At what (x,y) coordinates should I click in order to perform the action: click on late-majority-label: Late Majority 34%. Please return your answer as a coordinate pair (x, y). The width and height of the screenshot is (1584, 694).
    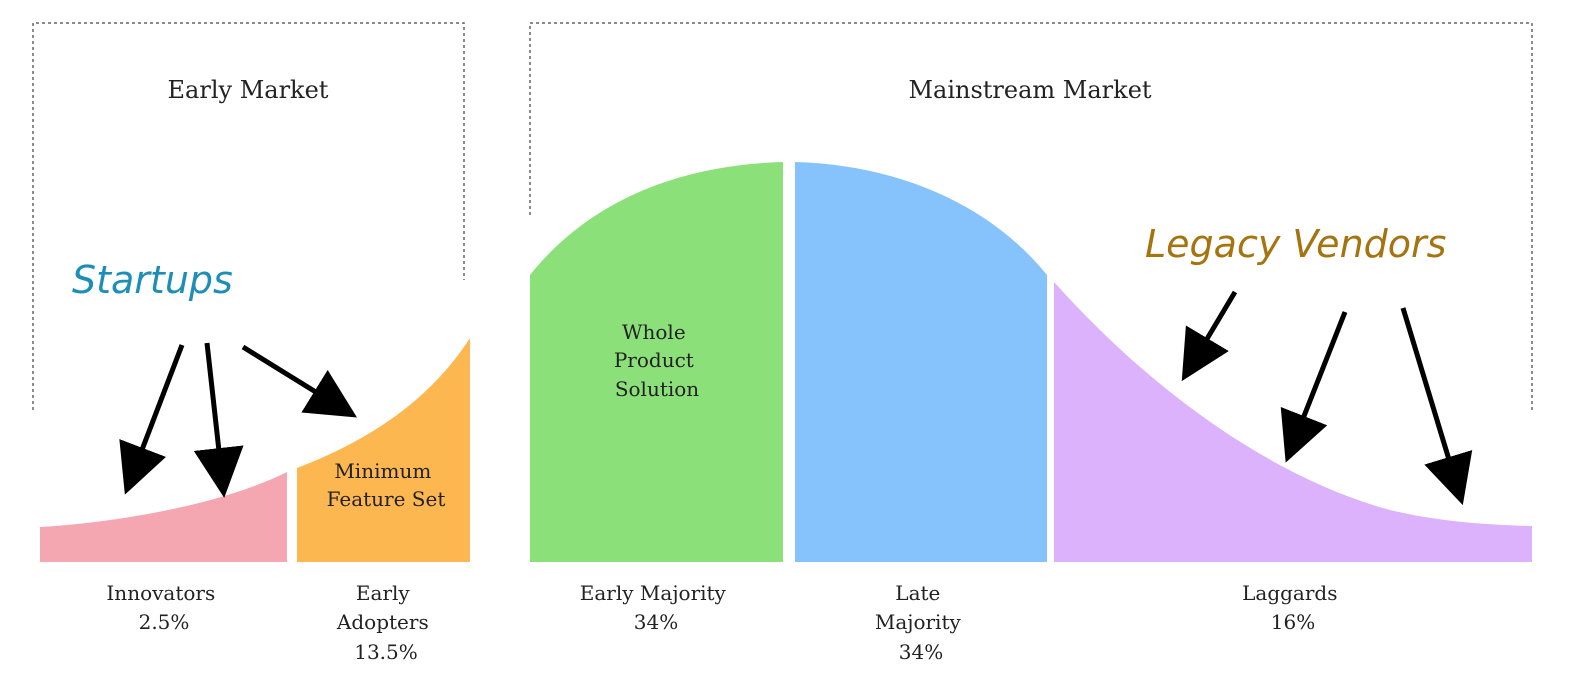
    Looking at the image, I should click on (921, 622).